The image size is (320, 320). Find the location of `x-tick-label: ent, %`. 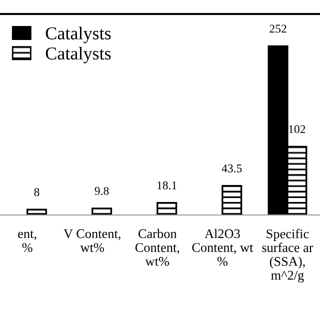

x-tick-label: ent, % is located at coordinates (27, 241).